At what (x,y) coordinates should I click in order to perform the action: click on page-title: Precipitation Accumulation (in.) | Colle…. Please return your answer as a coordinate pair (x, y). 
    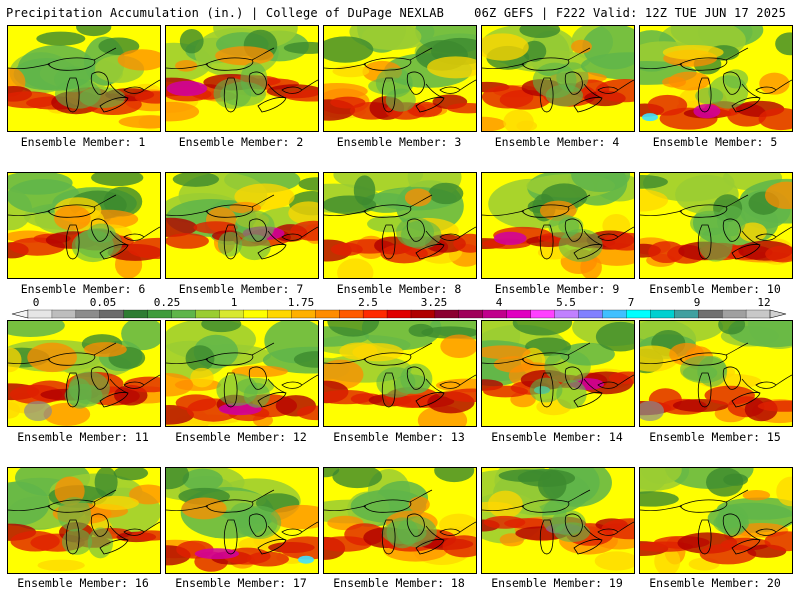
    Looking at the image, I should click on (225, 13).